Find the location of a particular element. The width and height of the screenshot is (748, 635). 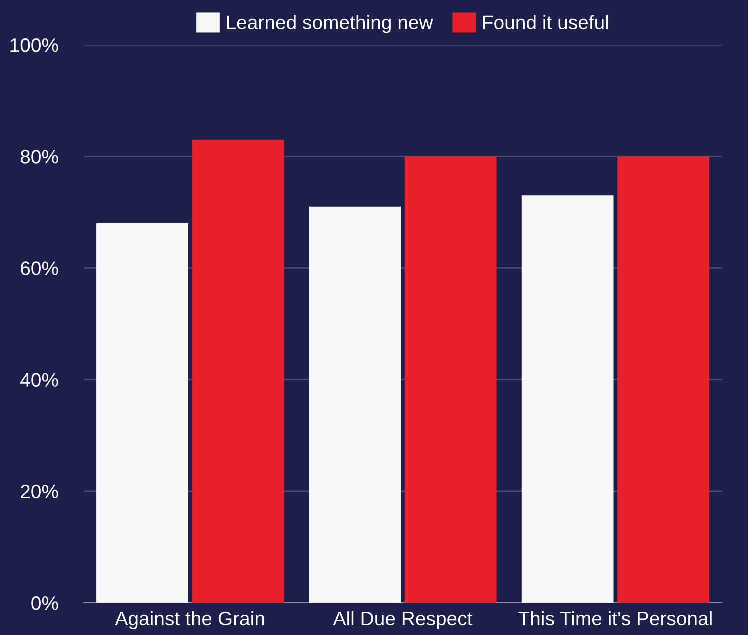

y-tick-label: 0% is located at coordinates (45, 603).